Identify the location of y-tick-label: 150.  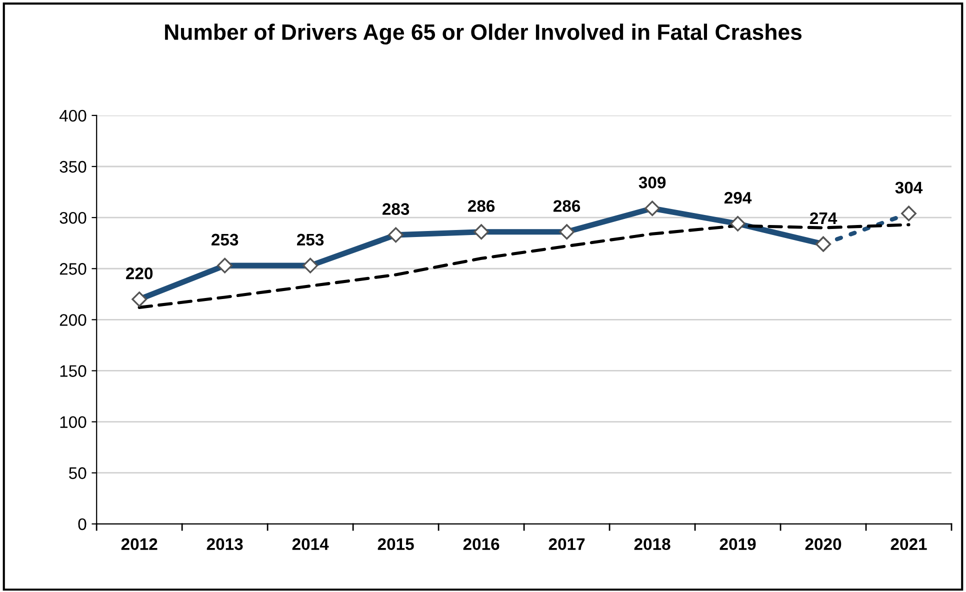
(73, 371).